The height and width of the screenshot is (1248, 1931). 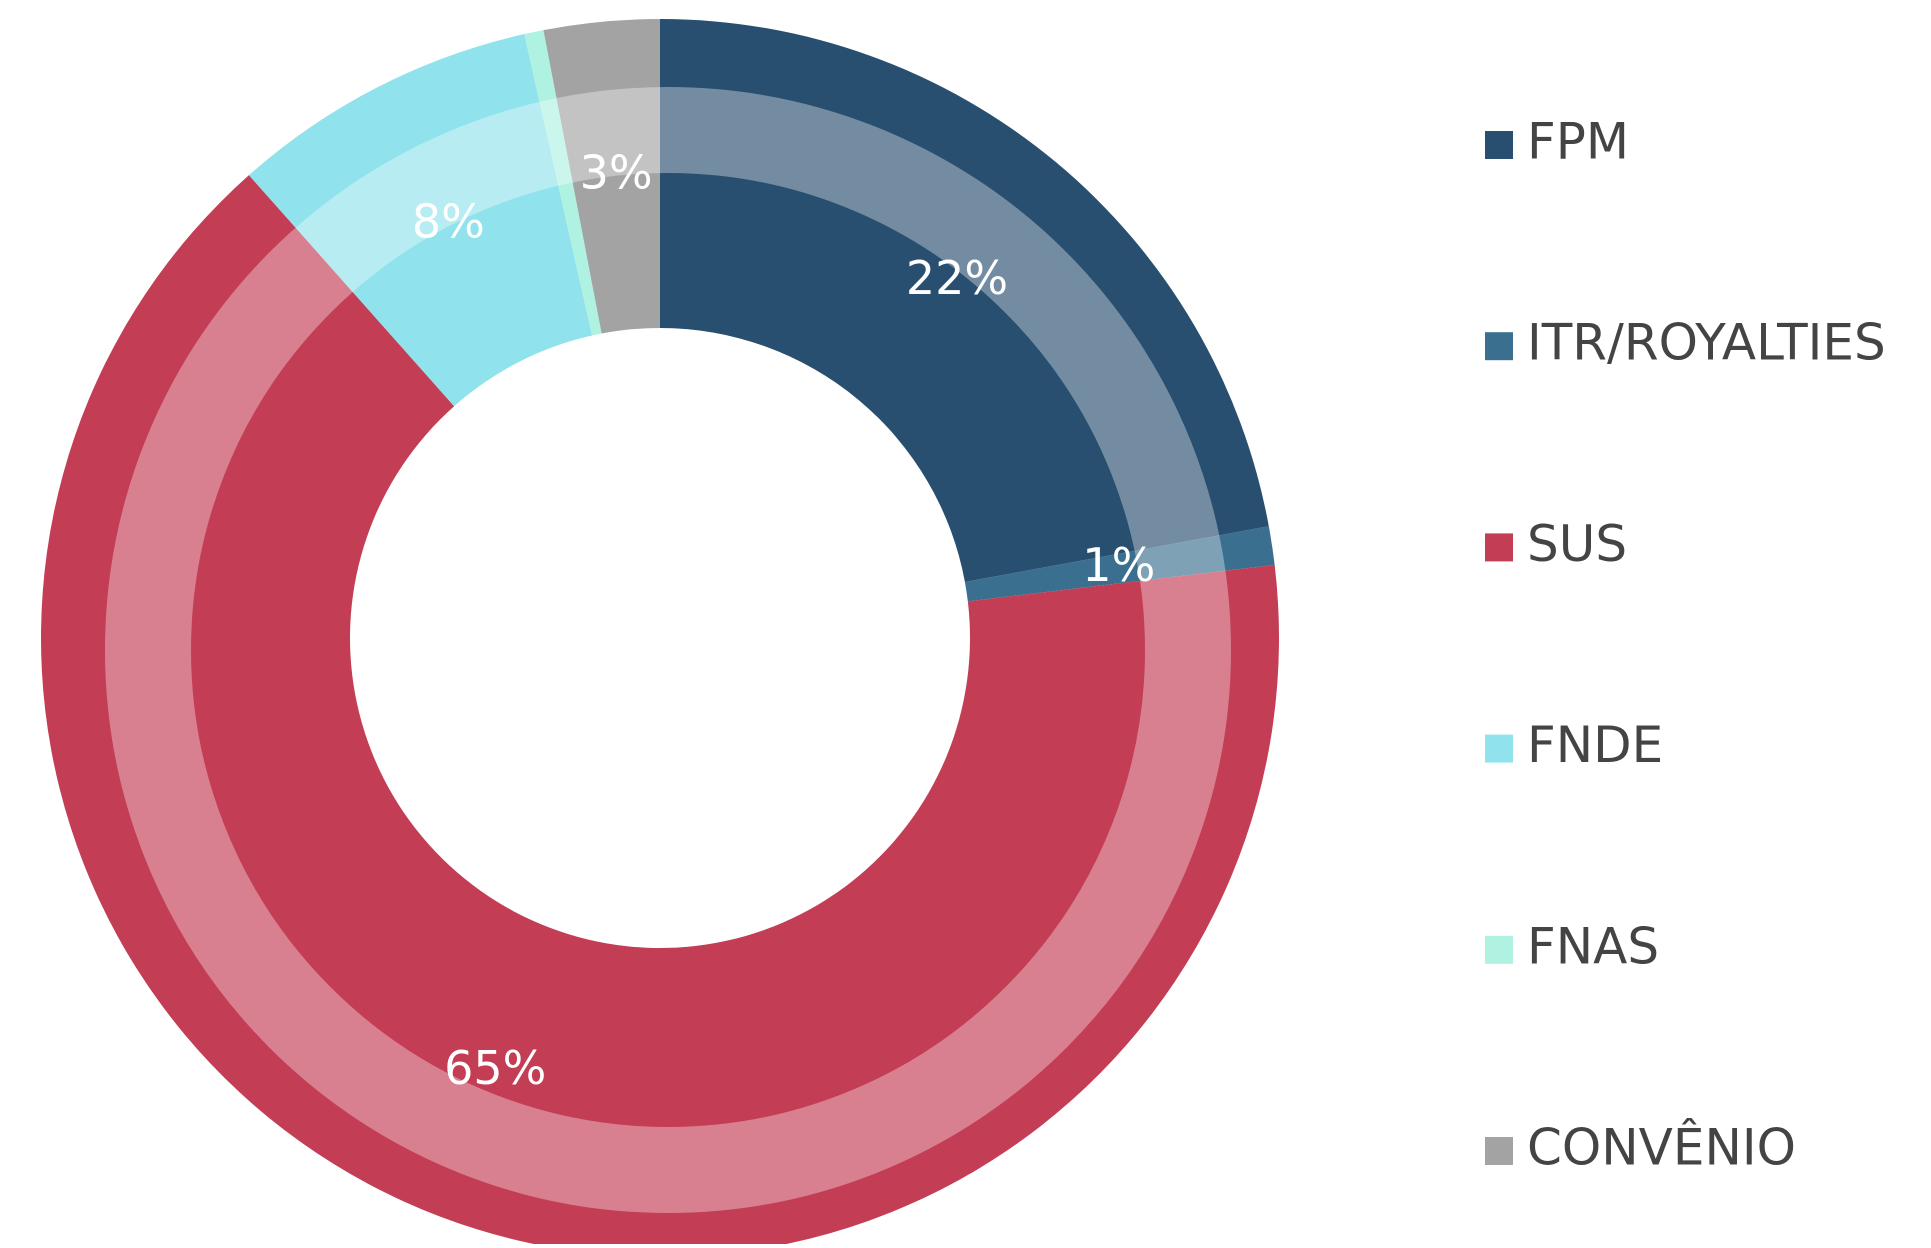 I want to click on legend-label: ITR/ROYALTIES, so click(x=1706, y=343).